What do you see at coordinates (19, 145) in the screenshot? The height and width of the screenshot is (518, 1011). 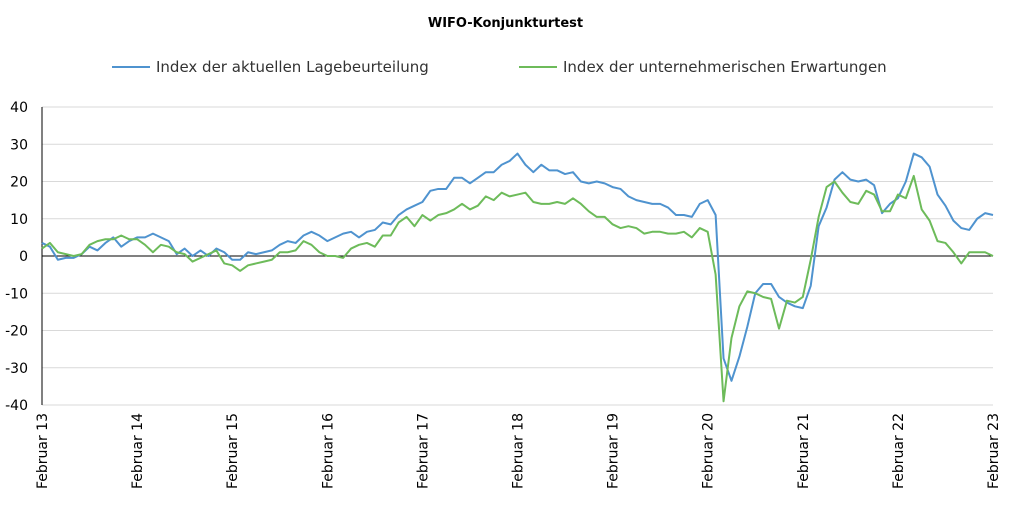 I see `y-tick-label: 30` at bounding box center [19, 145].